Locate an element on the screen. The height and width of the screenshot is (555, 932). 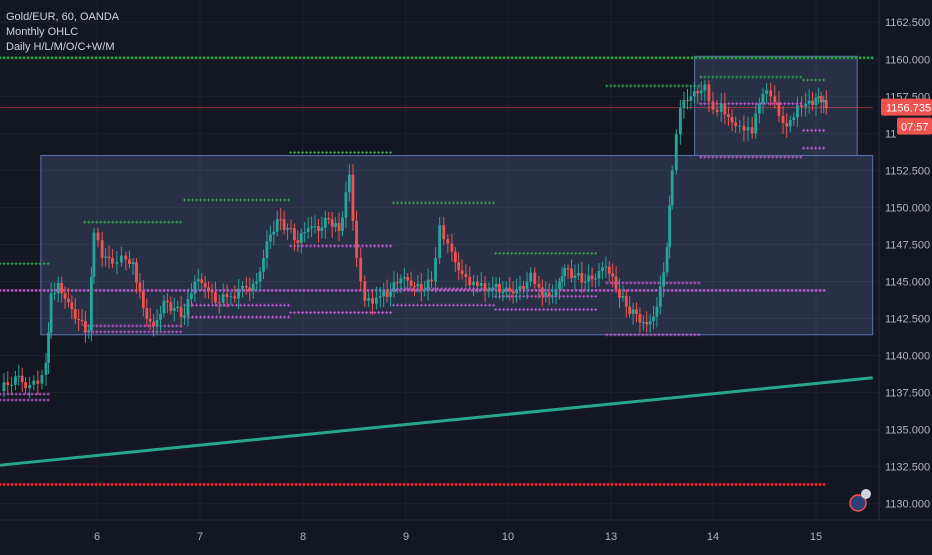
price-tick-partial: 11 is located at coordinates (890, 134).